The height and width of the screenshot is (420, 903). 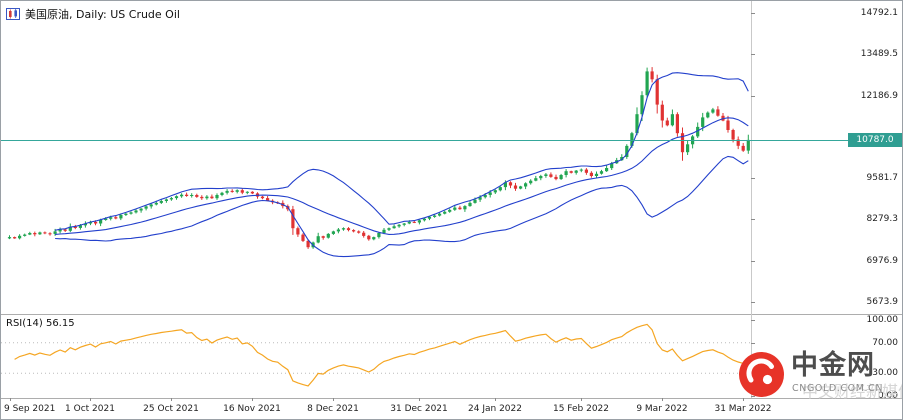 I want to click on price-axis-tick-label: 8279.3, so click(x=882, y=219).